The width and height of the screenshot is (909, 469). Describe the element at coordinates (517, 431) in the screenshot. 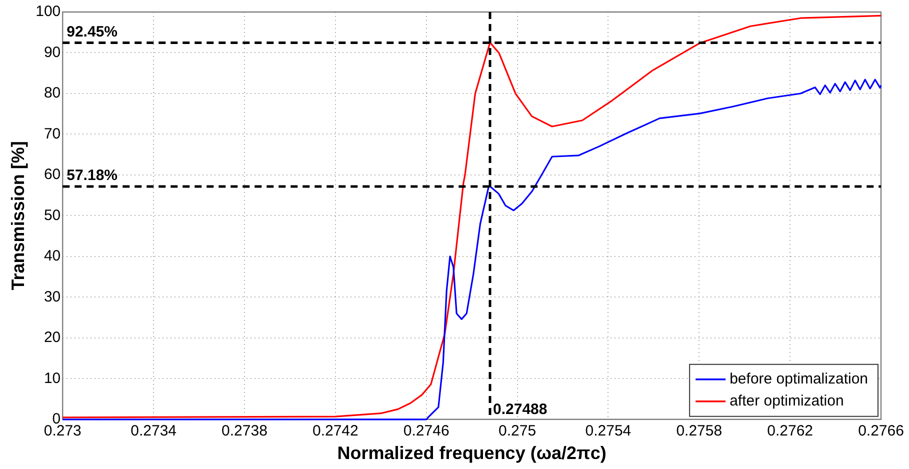

I see `x-tick-label: 0.275` at that location.